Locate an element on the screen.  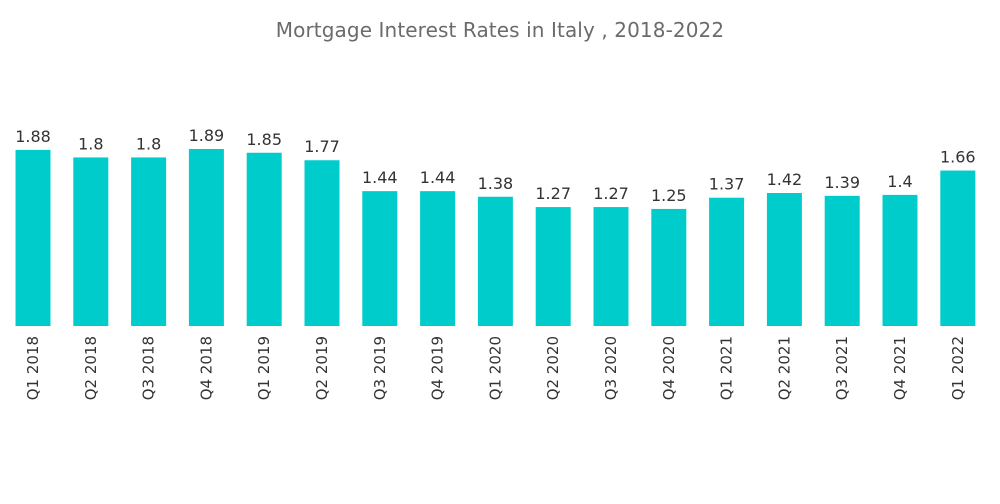
data-label: 1.88 is located at coordinates (33, 136).